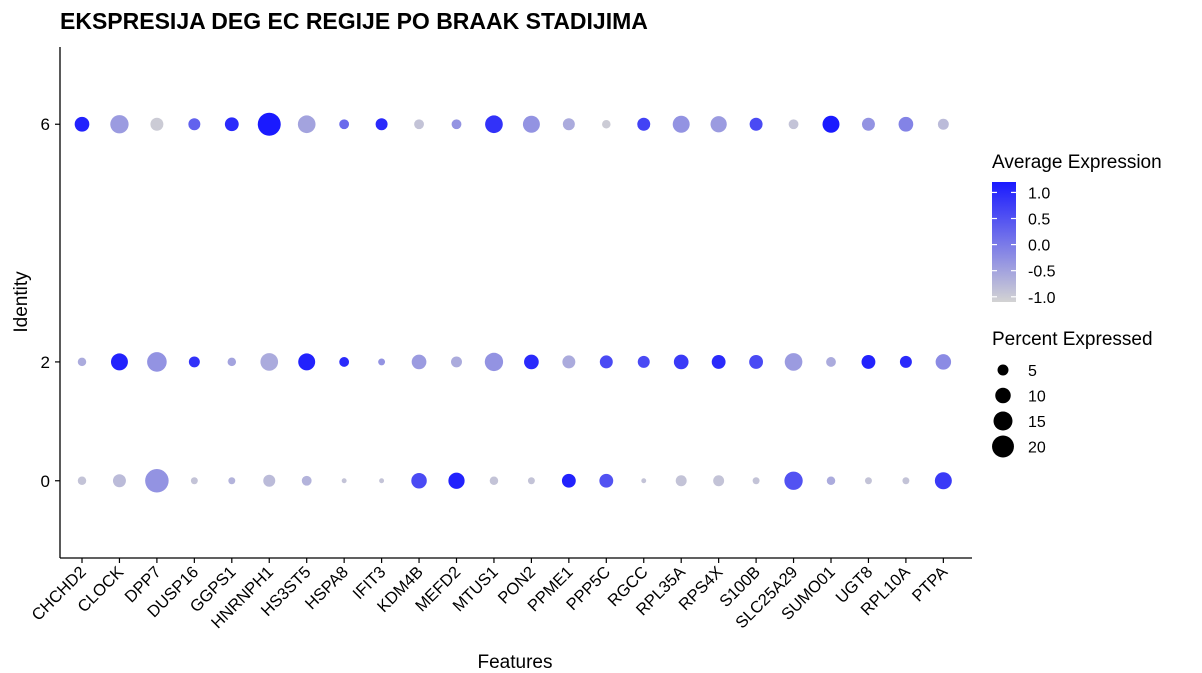  I want to click on x-tick-label: CHCHD2, so click(58, 593).